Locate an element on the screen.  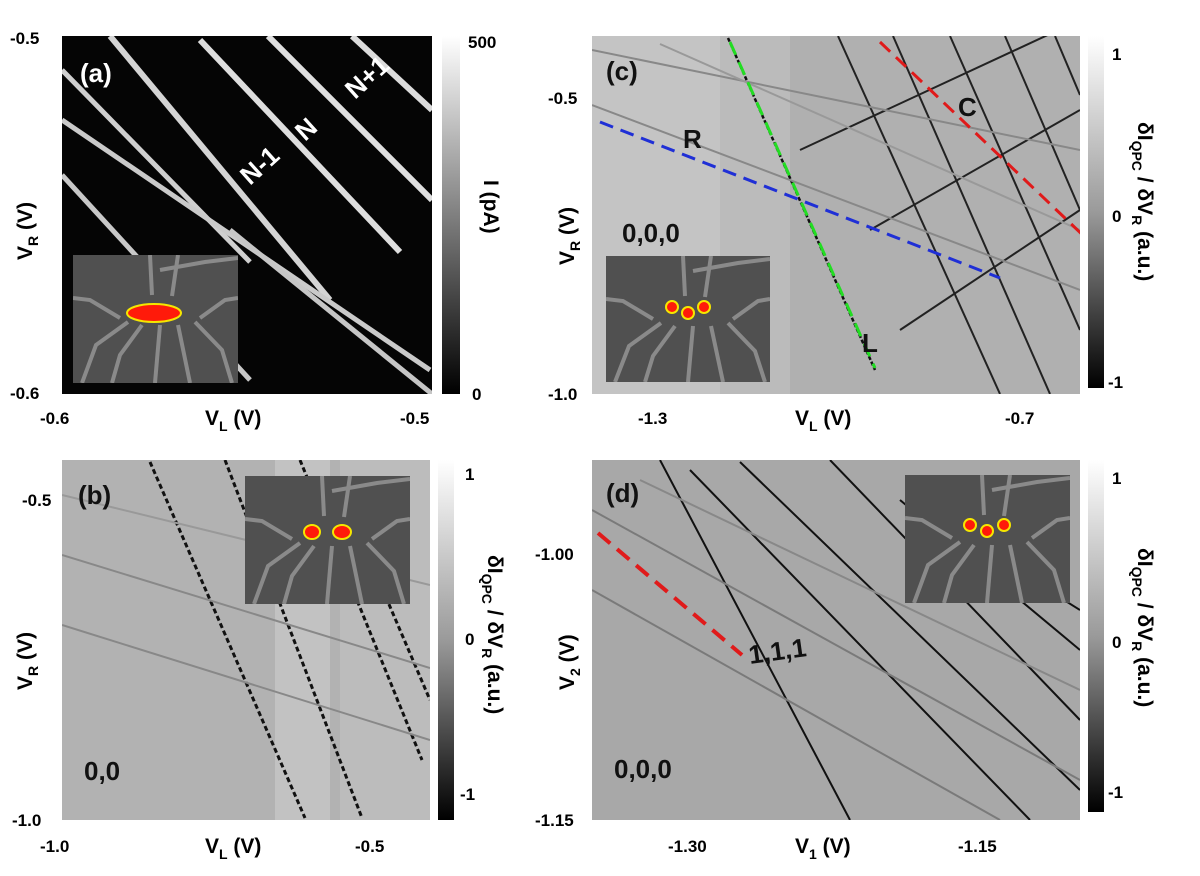
panel-a-inset is located at coordinates (155, 319).